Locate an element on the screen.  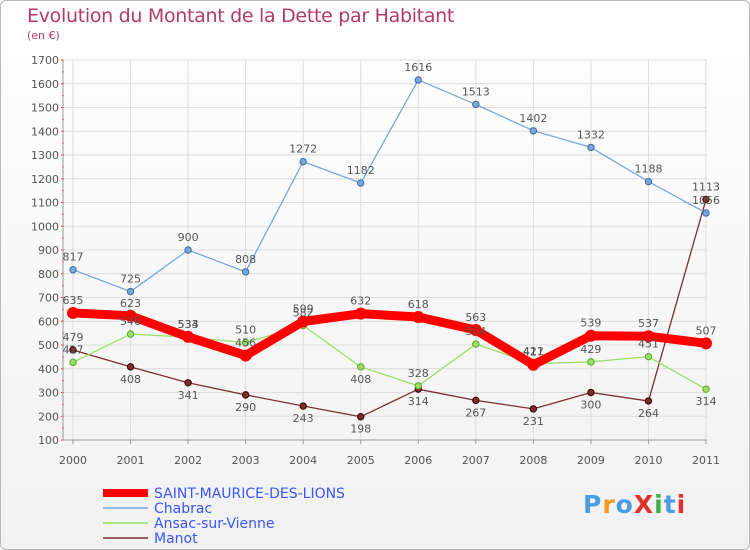
y-tick-label: 900 is located at coordinates (48, 250).